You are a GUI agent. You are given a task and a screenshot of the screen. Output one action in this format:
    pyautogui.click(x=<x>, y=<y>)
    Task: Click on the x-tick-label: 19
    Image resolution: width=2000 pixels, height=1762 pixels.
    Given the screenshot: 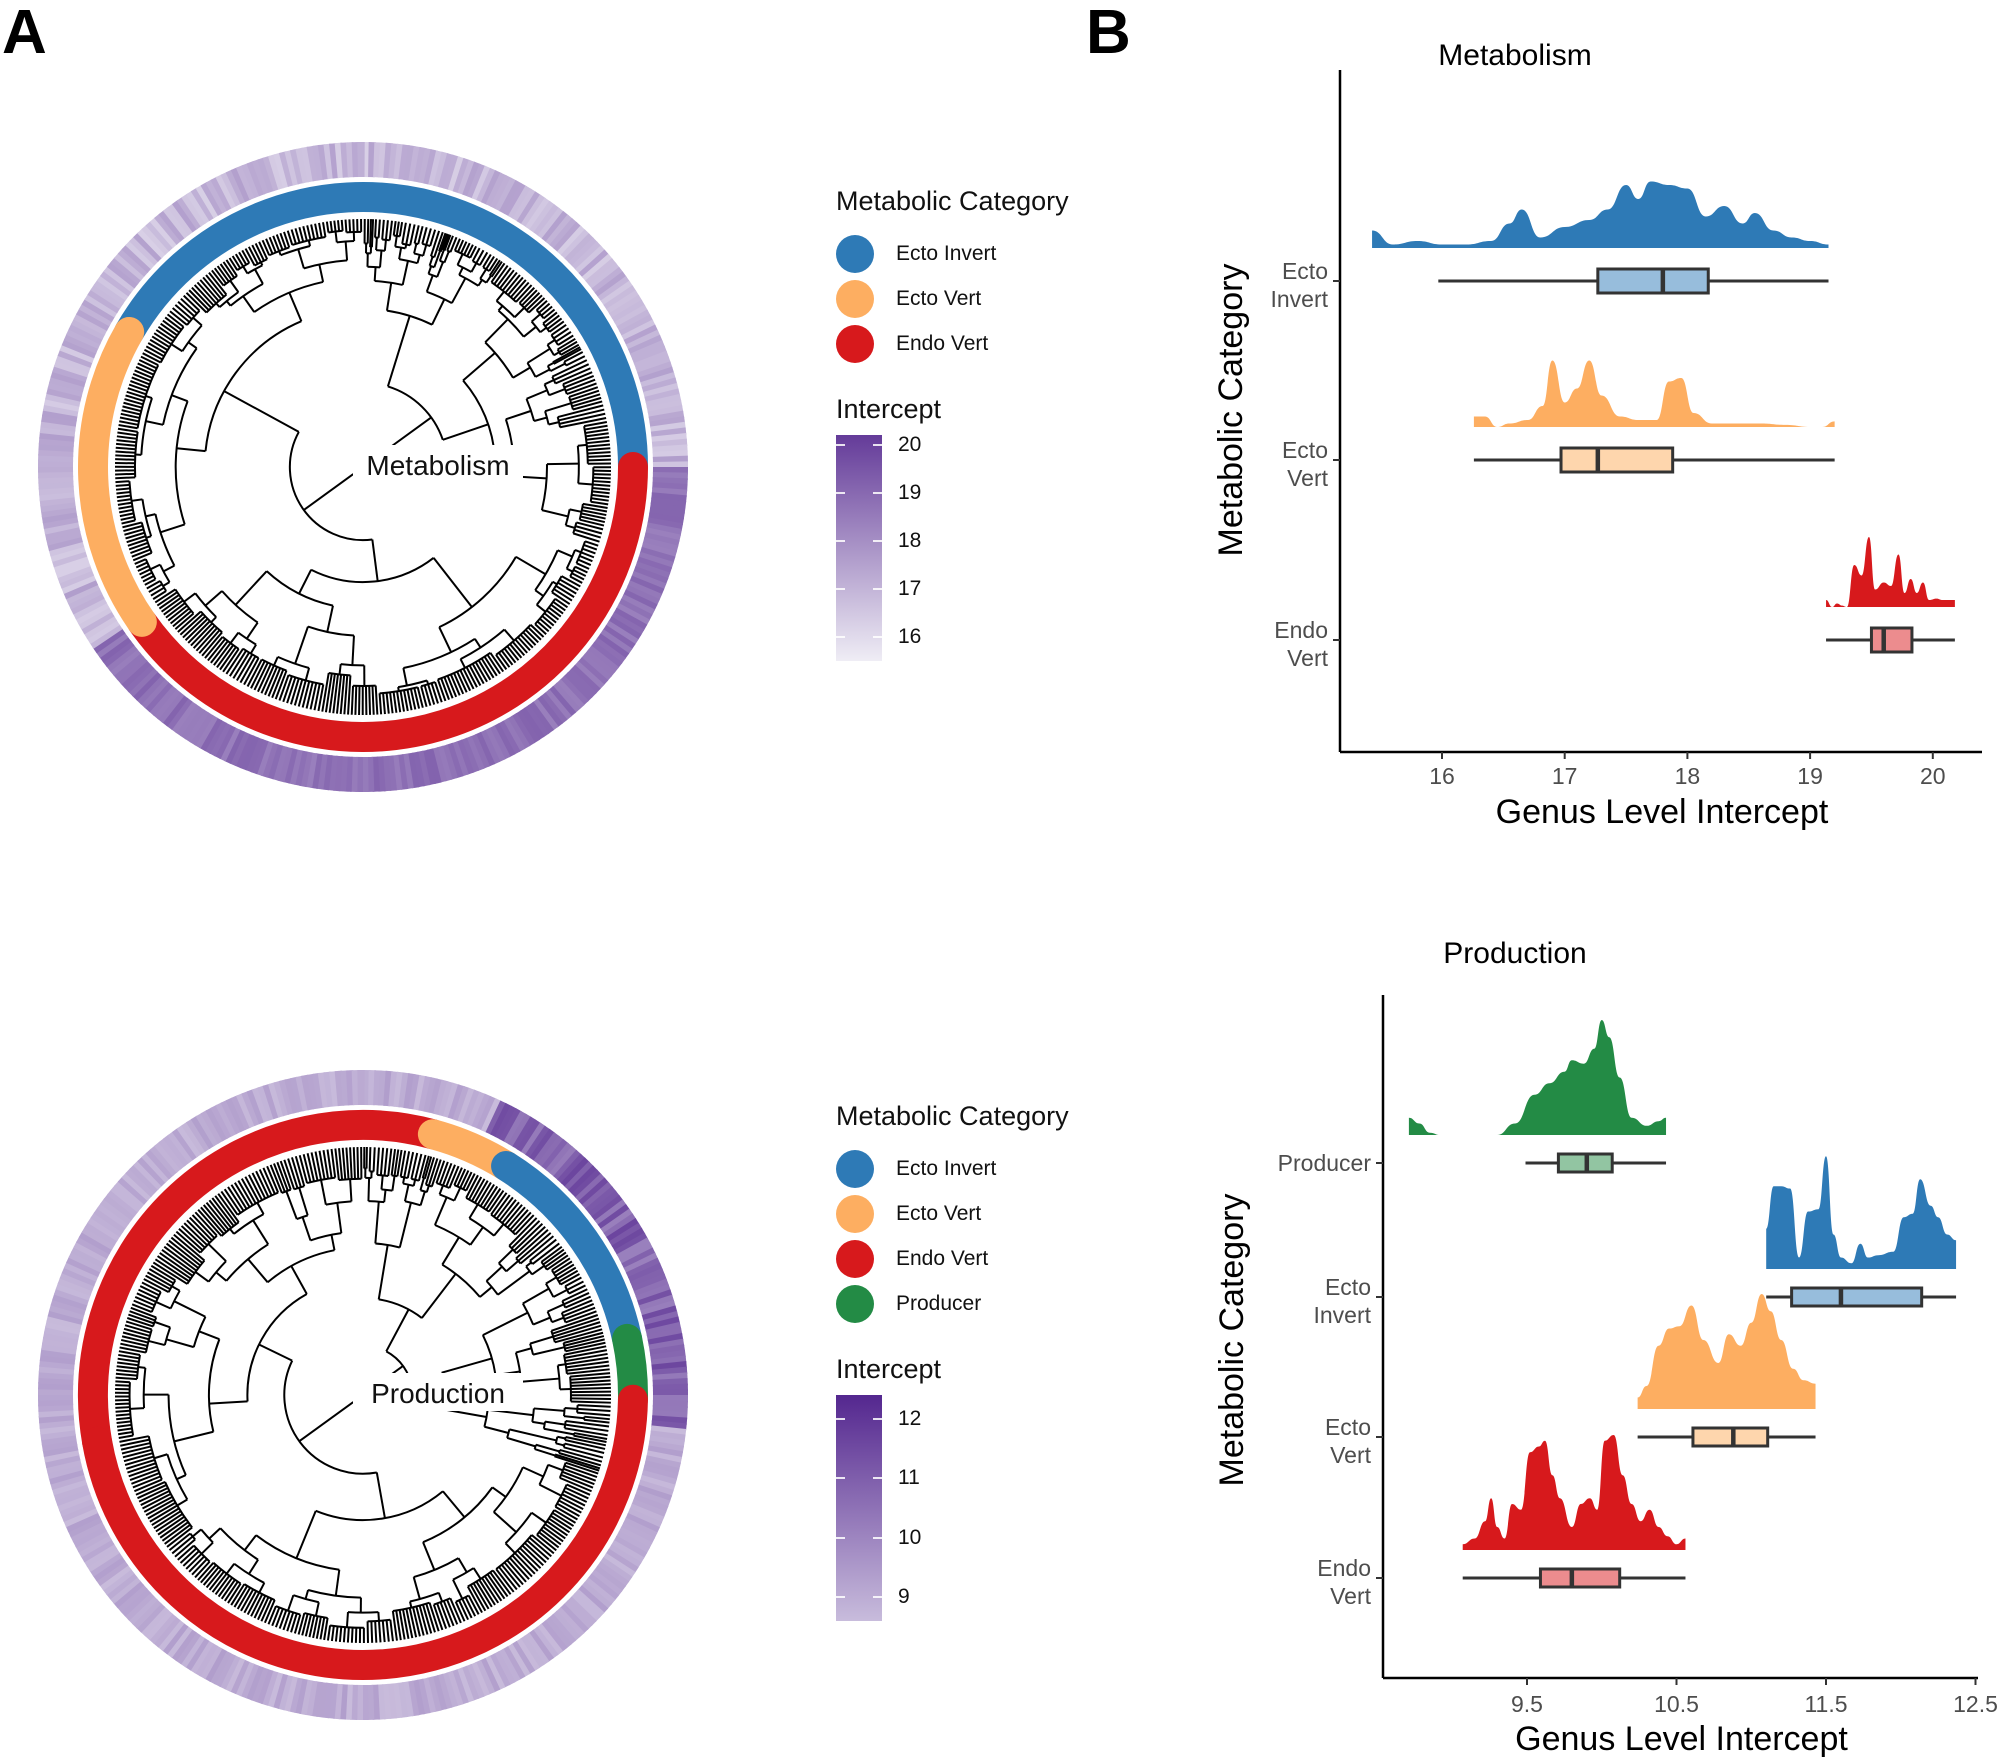 What is the action you would take?
    pyautogui.click(x=1810, y=776)
    